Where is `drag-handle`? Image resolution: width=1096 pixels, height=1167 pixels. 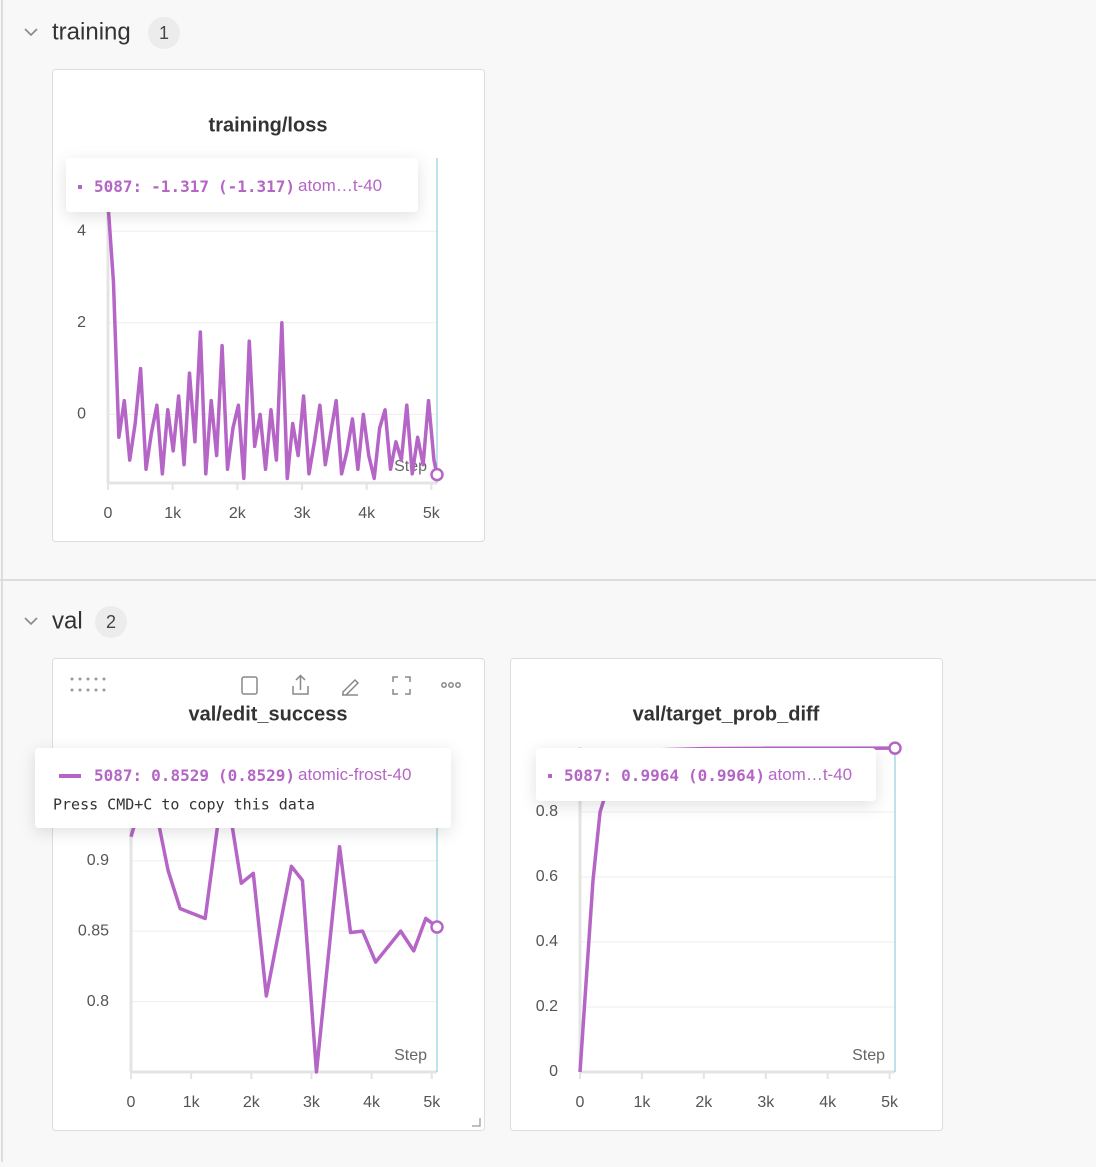
drag-handle is located at coordinates (88, 684).